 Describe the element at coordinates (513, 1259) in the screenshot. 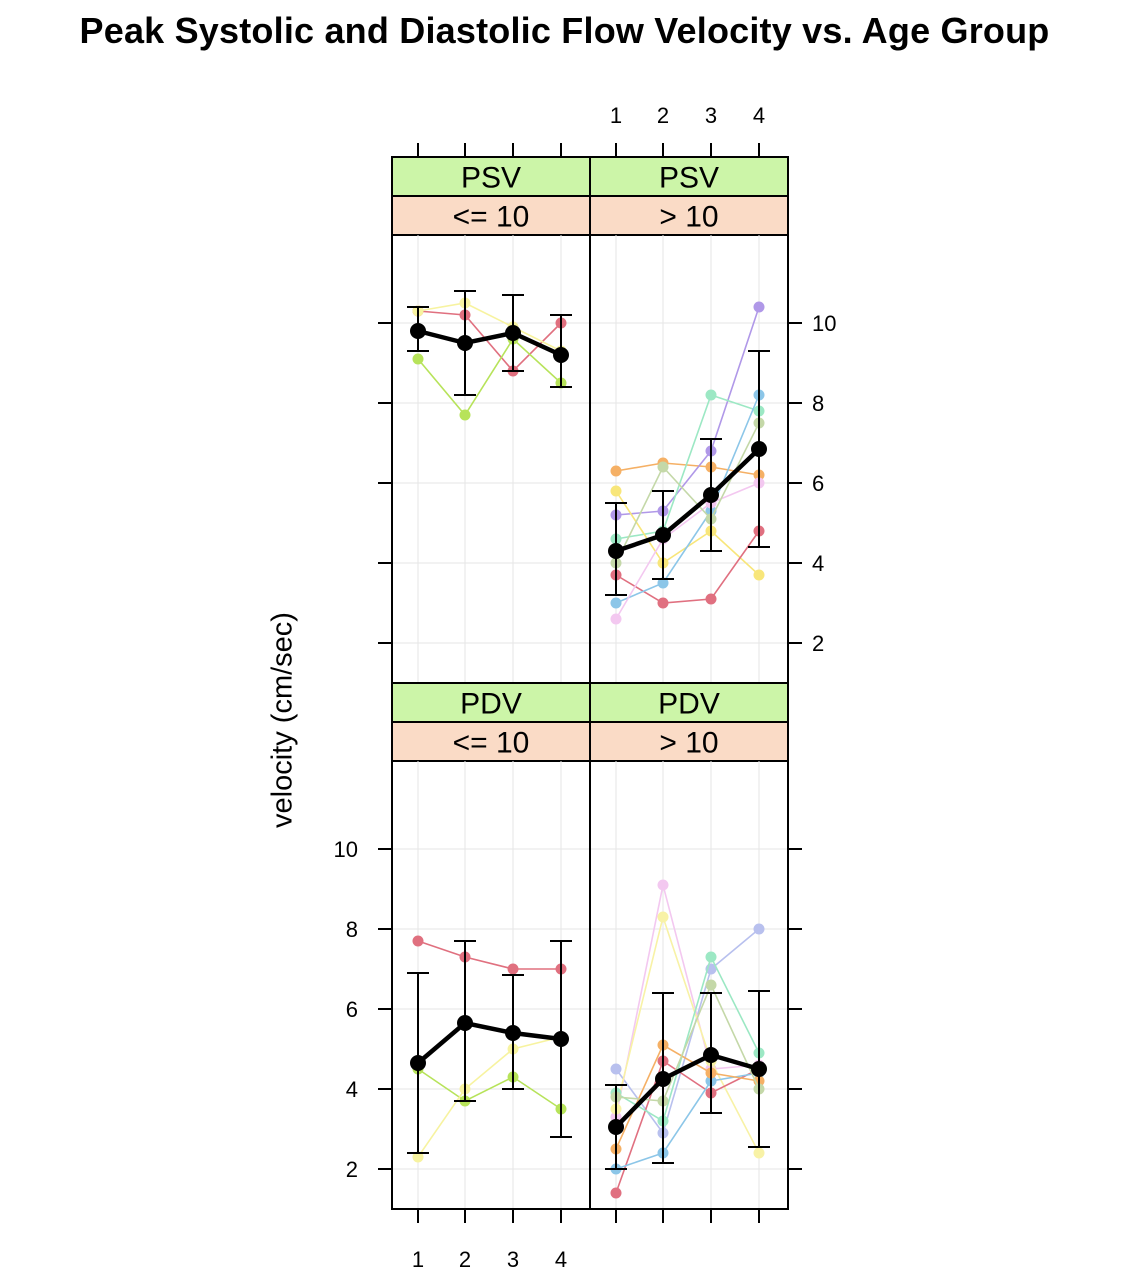

I see `x-tick-label-bottom: 3` at that location.